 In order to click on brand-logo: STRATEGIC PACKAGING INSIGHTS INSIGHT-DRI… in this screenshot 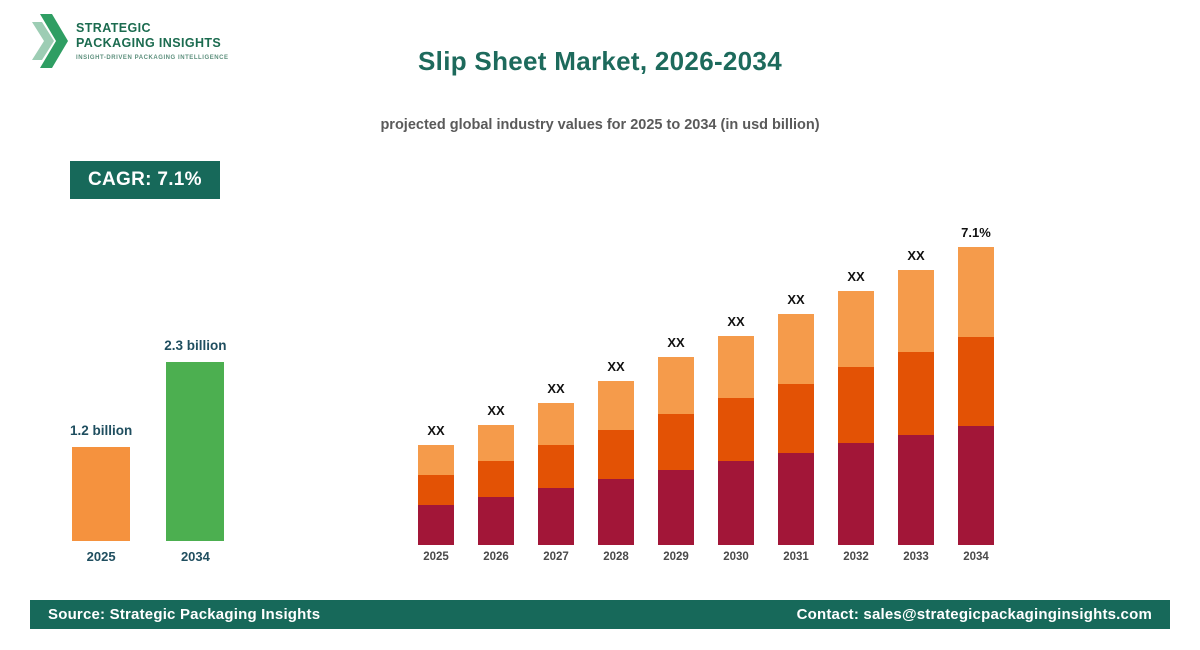, I will do `click(129, 41)`.